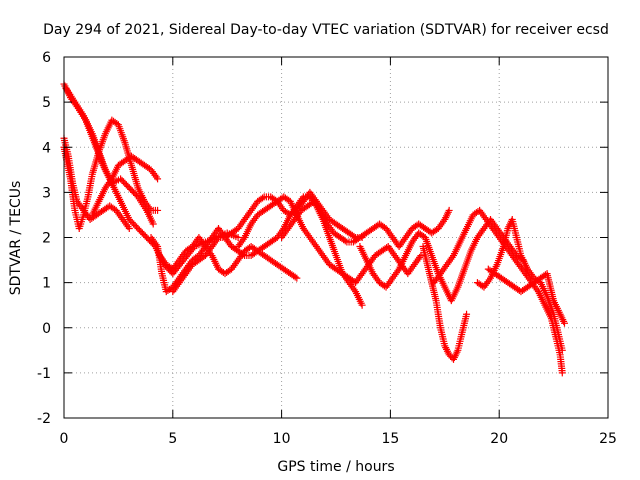  I want to click on y-tick-label: 6, so click(46, 58).